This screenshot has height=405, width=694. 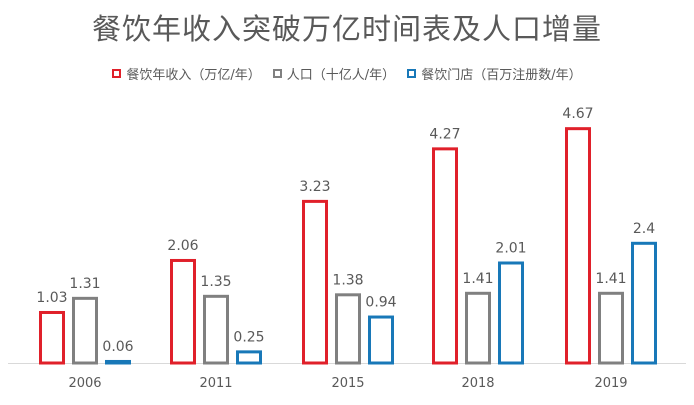 What do you see at coordinates (182, 246) in the screenshot?
I see `data-label-revenue-2011: 2.06` at bounding box center [182, 246].